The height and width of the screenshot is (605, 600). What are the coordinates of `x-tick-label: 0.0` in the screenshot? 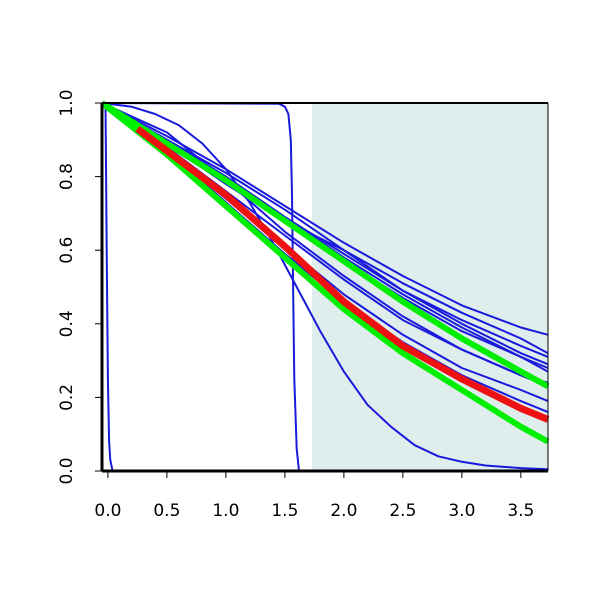 It's located at (107, 511).